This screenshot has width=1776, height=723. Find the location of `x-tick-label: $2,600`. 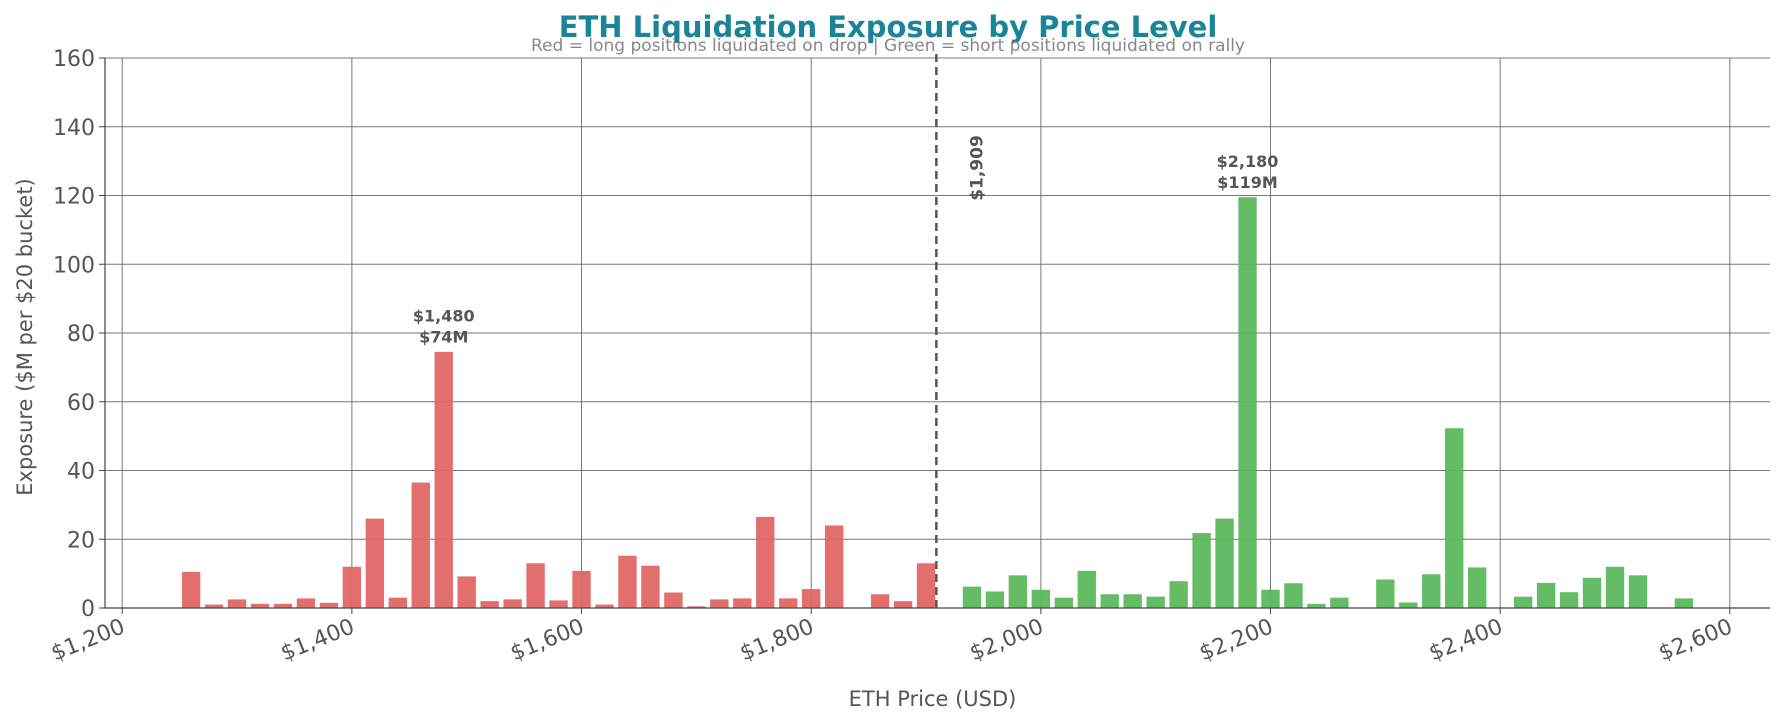

x-tick-label: $2,600 is located at coordinates (1695, 640).